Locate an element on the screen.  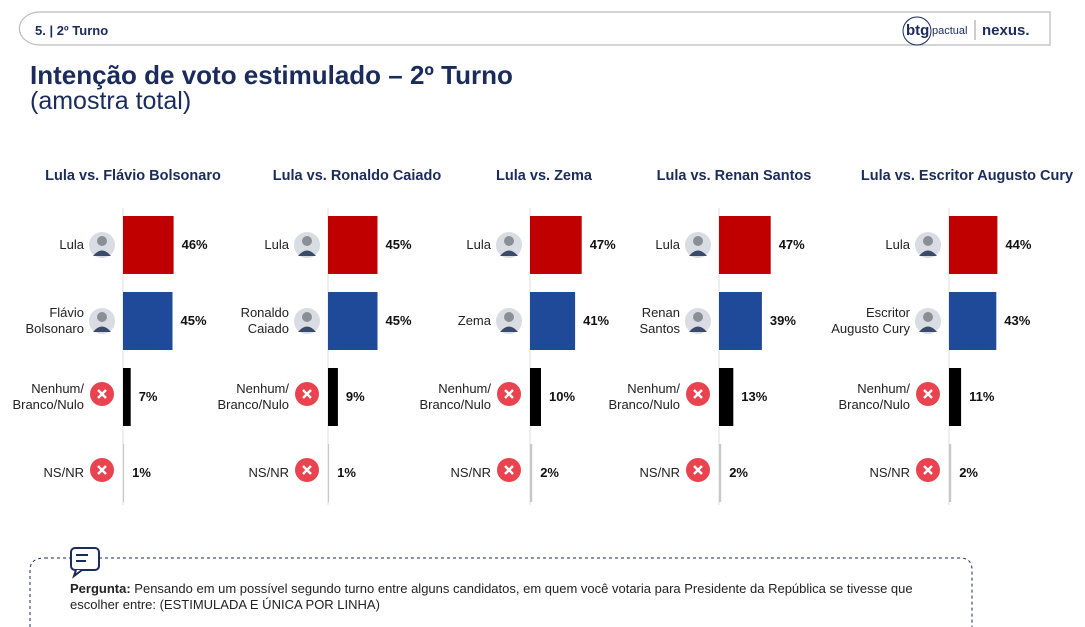
question-label: Pergunta: is located at coordinates (100, 588).